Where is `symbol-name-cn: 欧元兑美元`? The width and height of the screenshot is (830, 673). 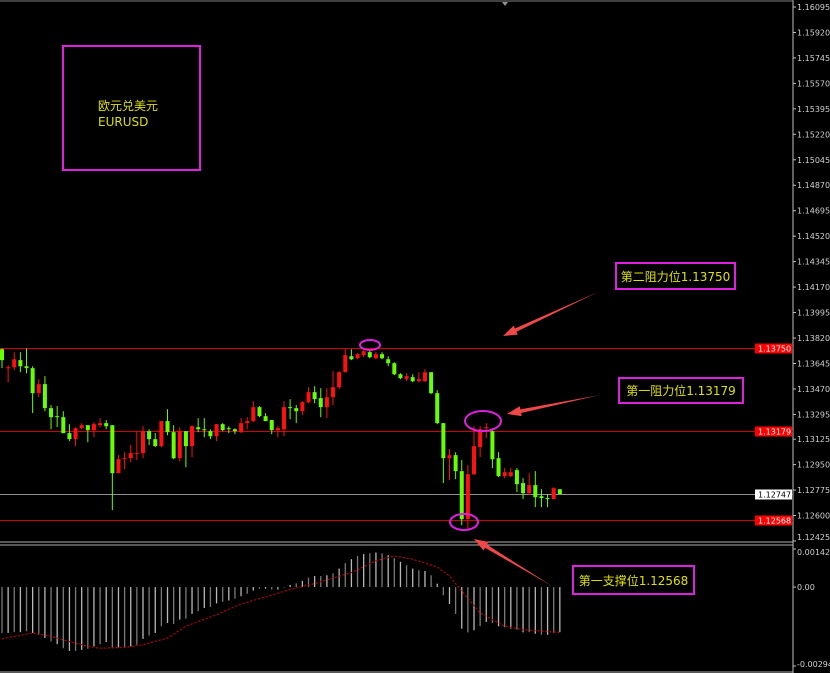 symbol-name-cn: 欧元兑美元 is located at coordinates (128, 106).